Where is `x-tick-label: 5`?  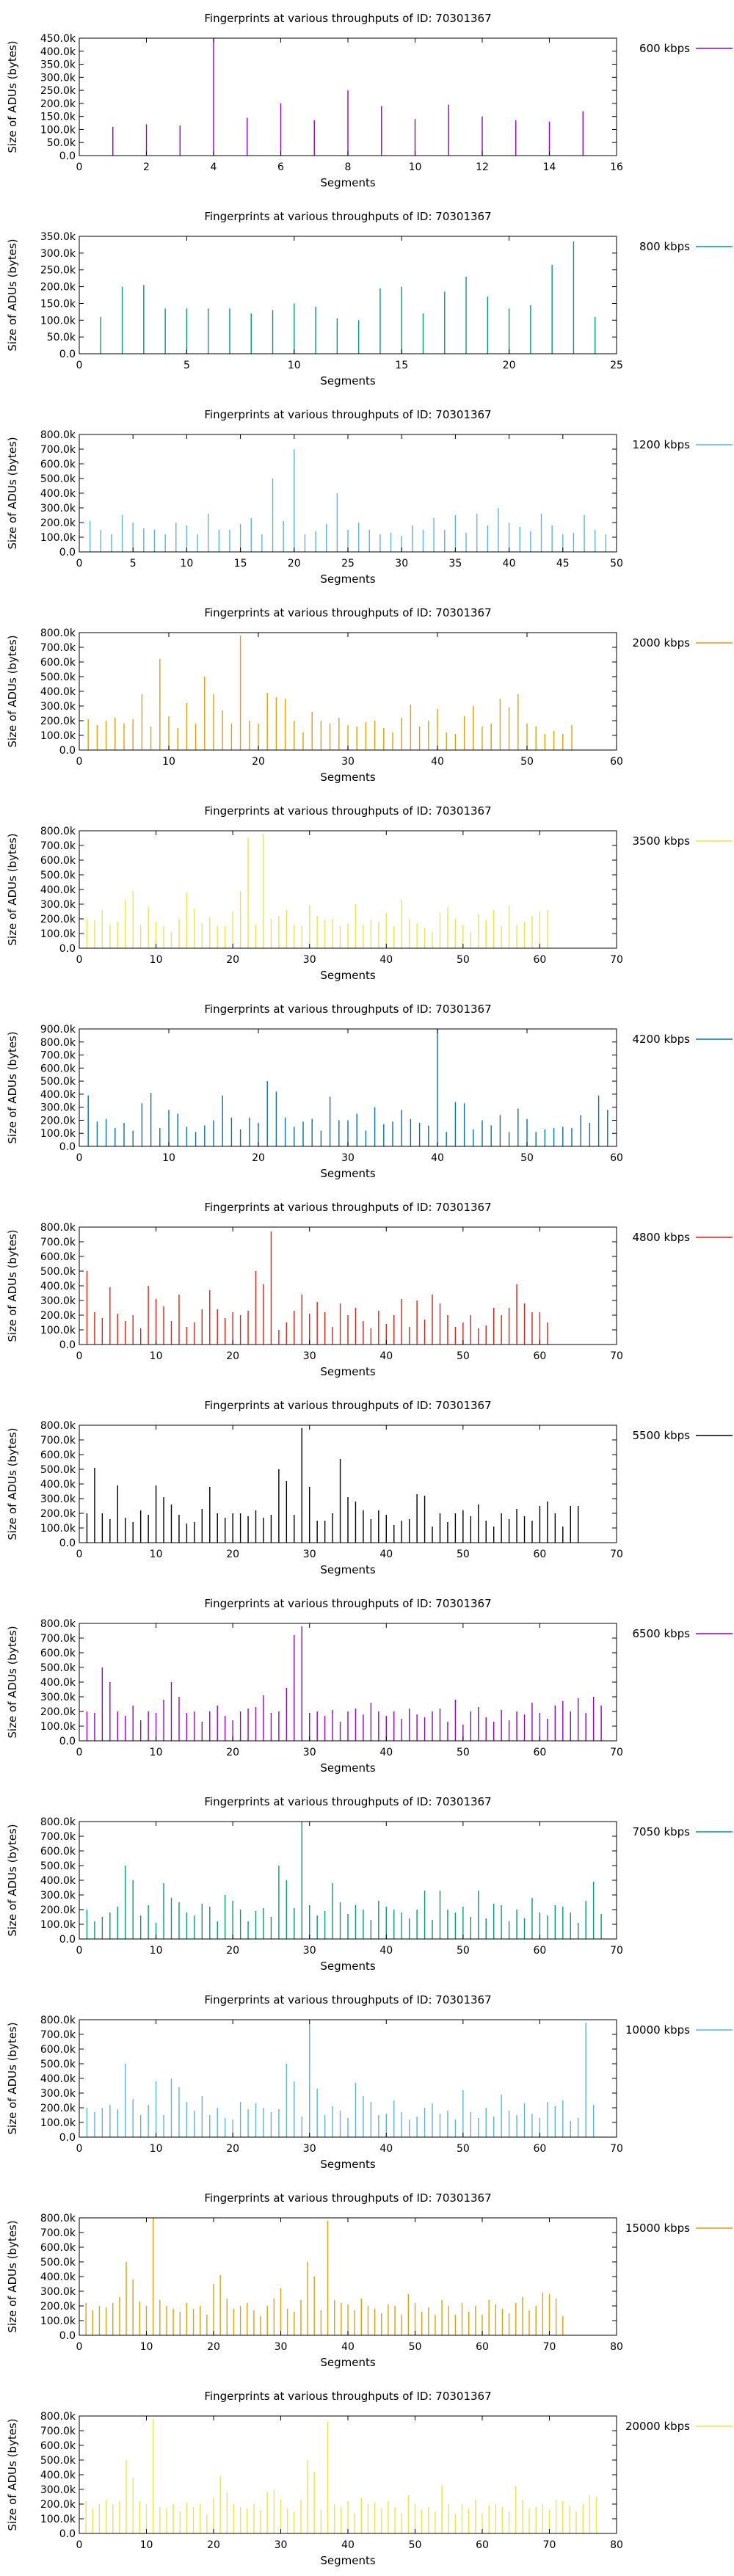
x-tick-label: 5 is located at coordinates (133, 564).